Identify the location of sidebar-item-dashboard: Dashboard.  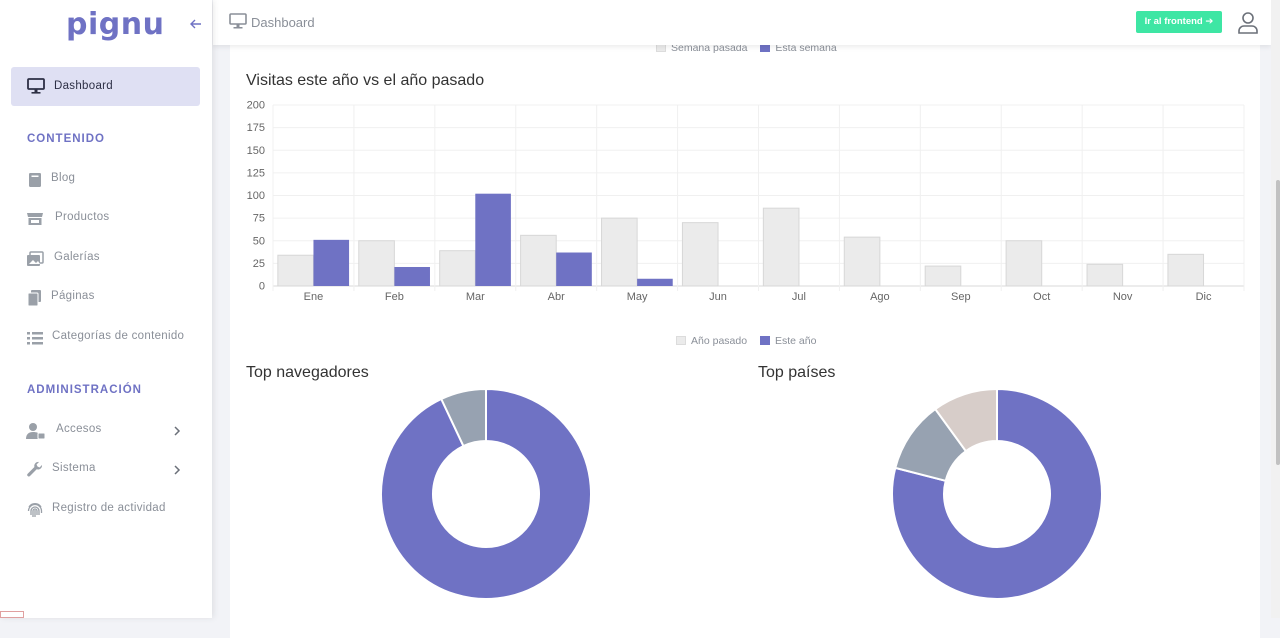
(105, 86).